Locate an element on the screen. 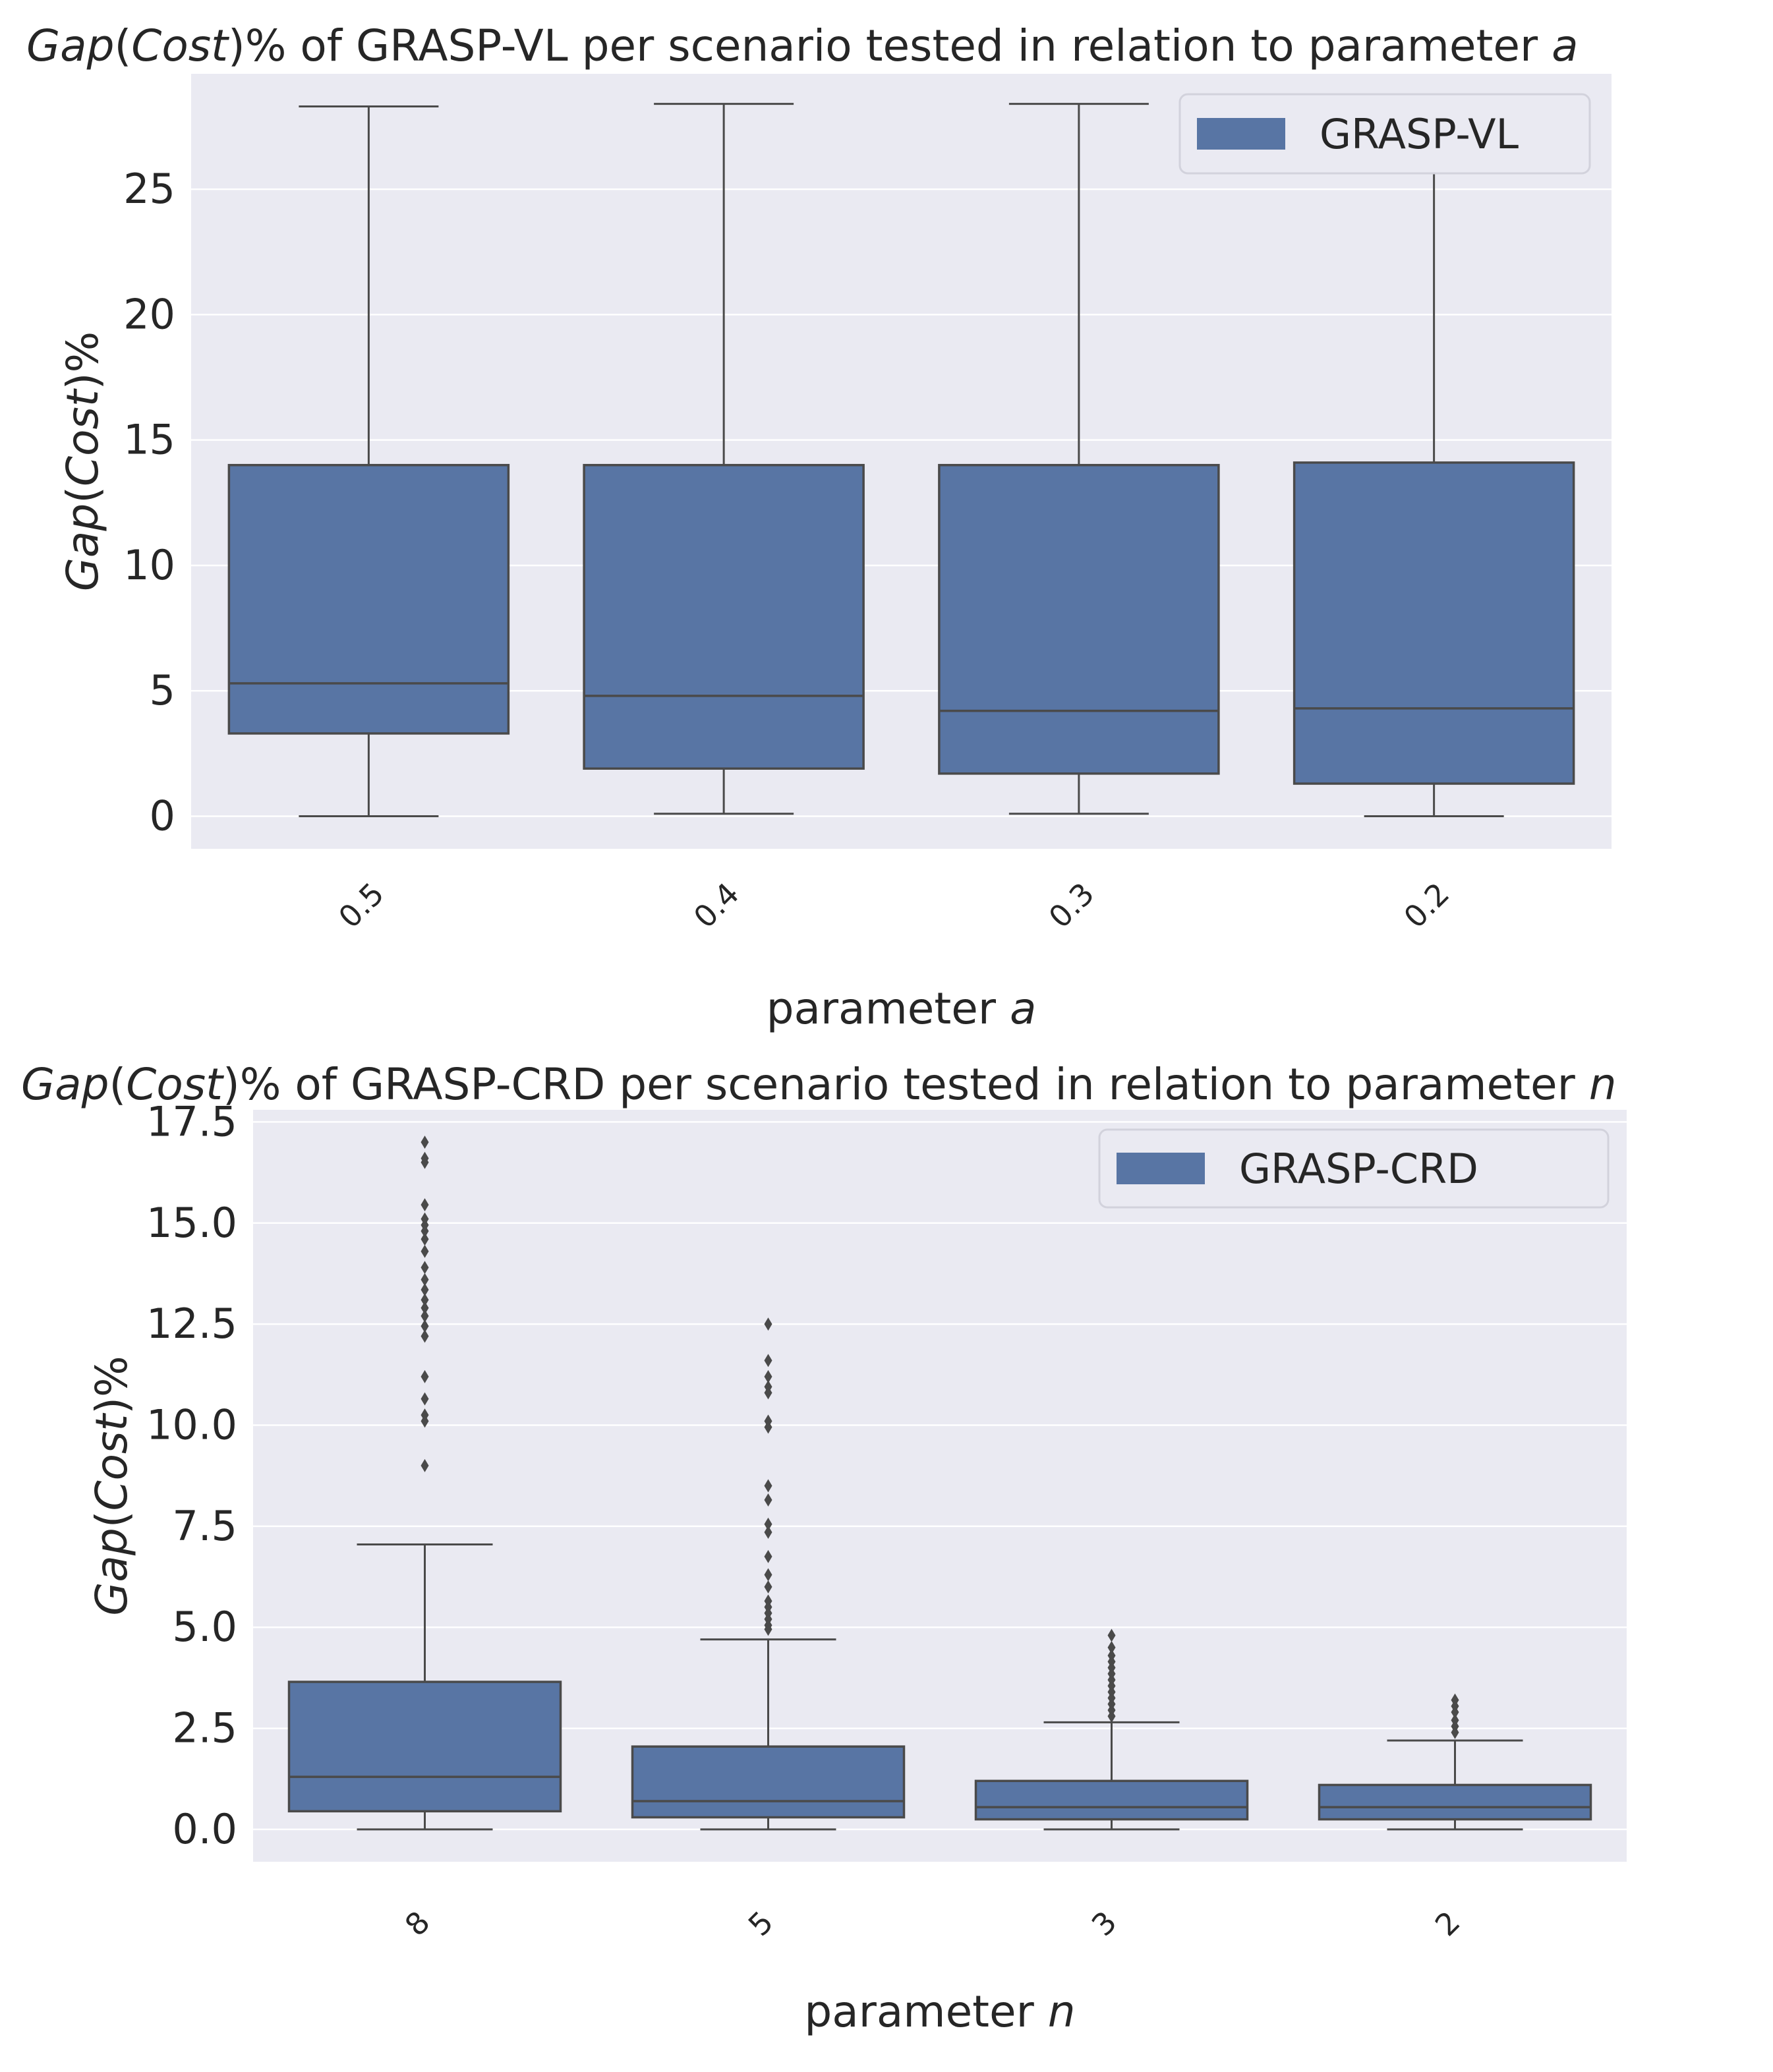  x-tick-label: 8 is located at coordinates (418, 1923).